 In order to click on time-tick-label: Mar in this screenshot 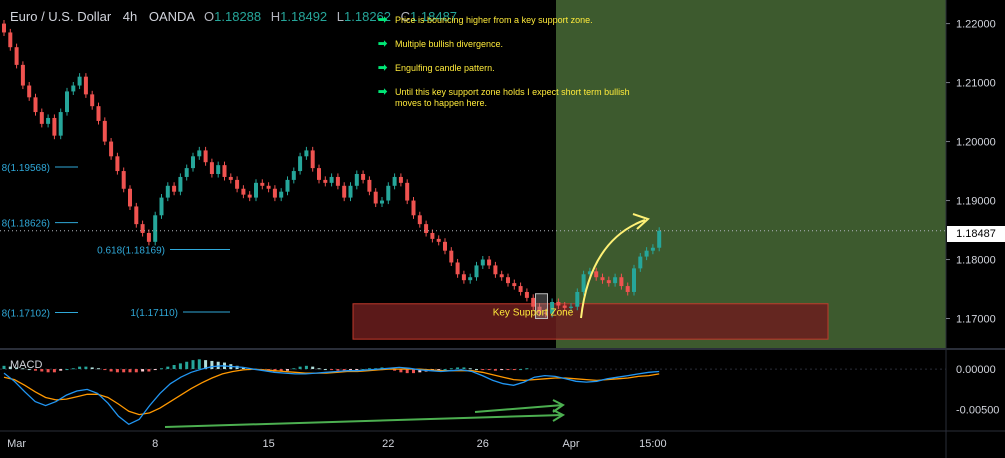, I will do `click(16, 444)`.